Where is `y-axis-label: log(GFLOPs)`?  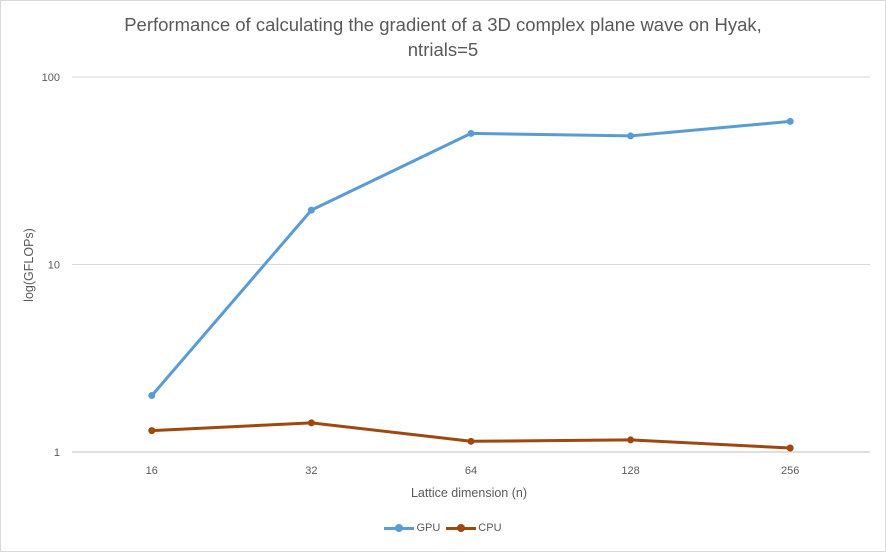 y-axis-label: log(GFLOPs) is located at coordinates (29, 265).